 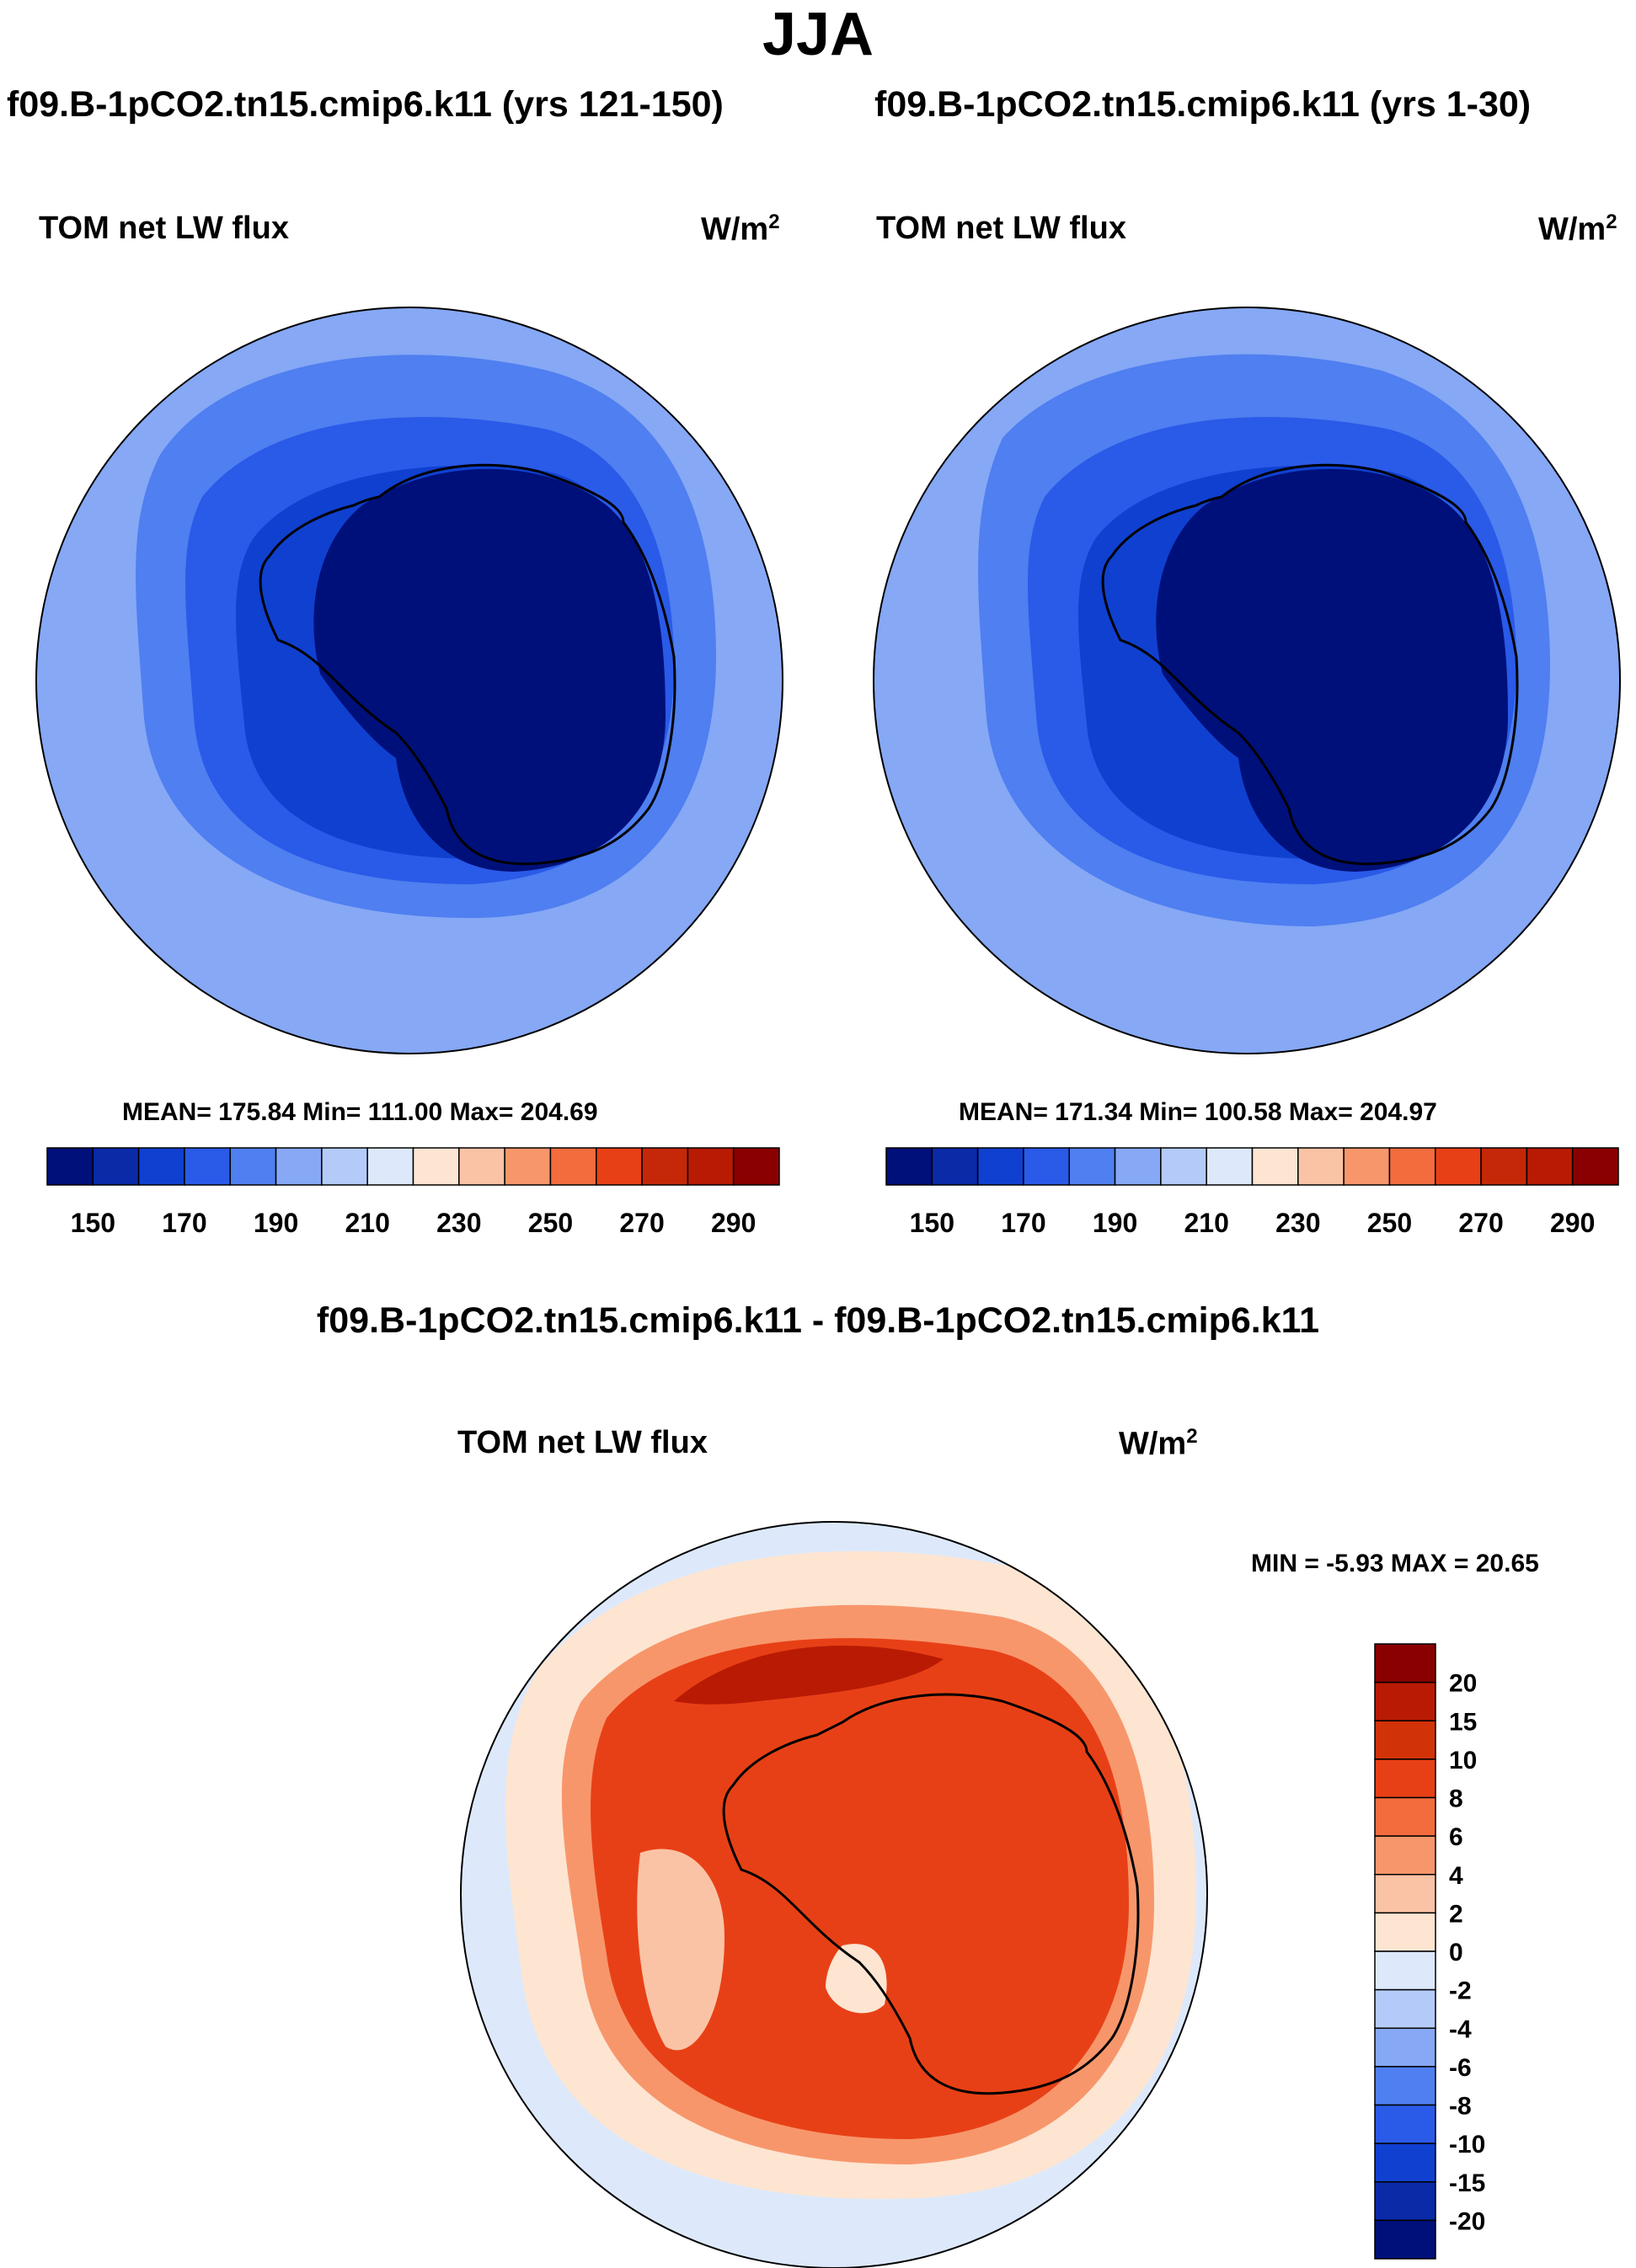 I want to click on left-map-coastline, so click(x=467, y=664).